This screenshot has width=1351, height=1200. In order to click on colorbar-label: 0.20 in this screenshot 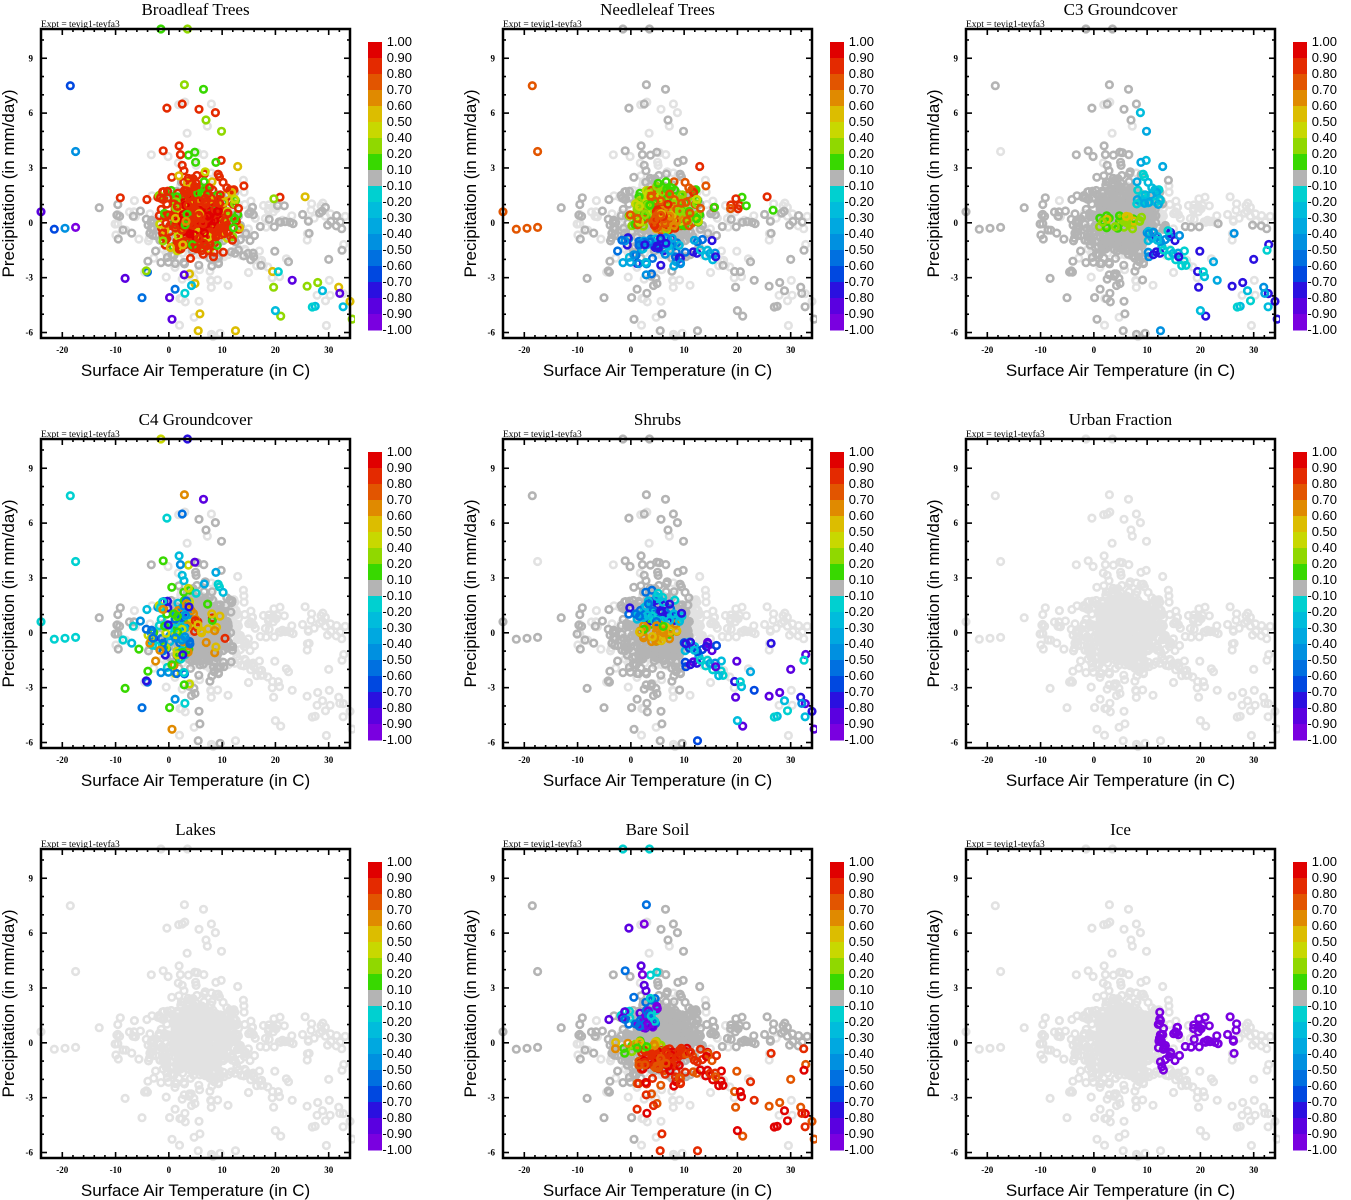, I will do `click(1324, 153)`.